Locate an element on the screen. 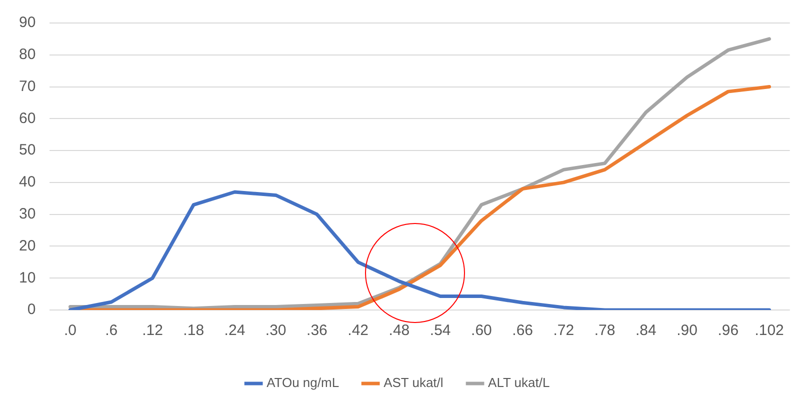  x-tick-label: .78 is located at coordinates (605, 331).